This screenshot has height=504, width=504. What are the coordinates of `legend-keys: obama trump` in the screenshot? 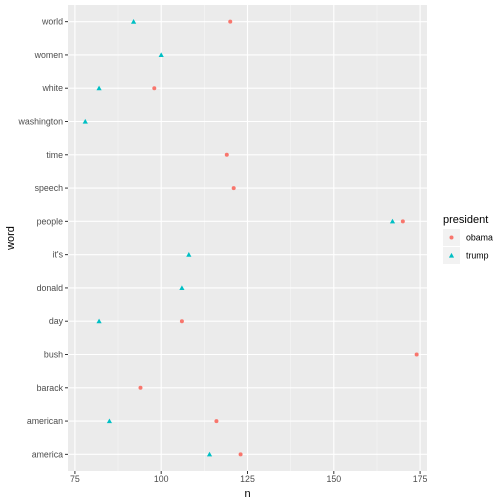 It's located at (468, 246).